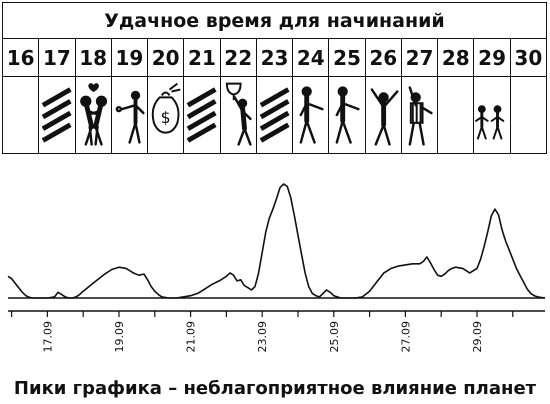  Describe the element at coordinates (347, 58) in the screenshot. I see `day-number: 25` at that location.